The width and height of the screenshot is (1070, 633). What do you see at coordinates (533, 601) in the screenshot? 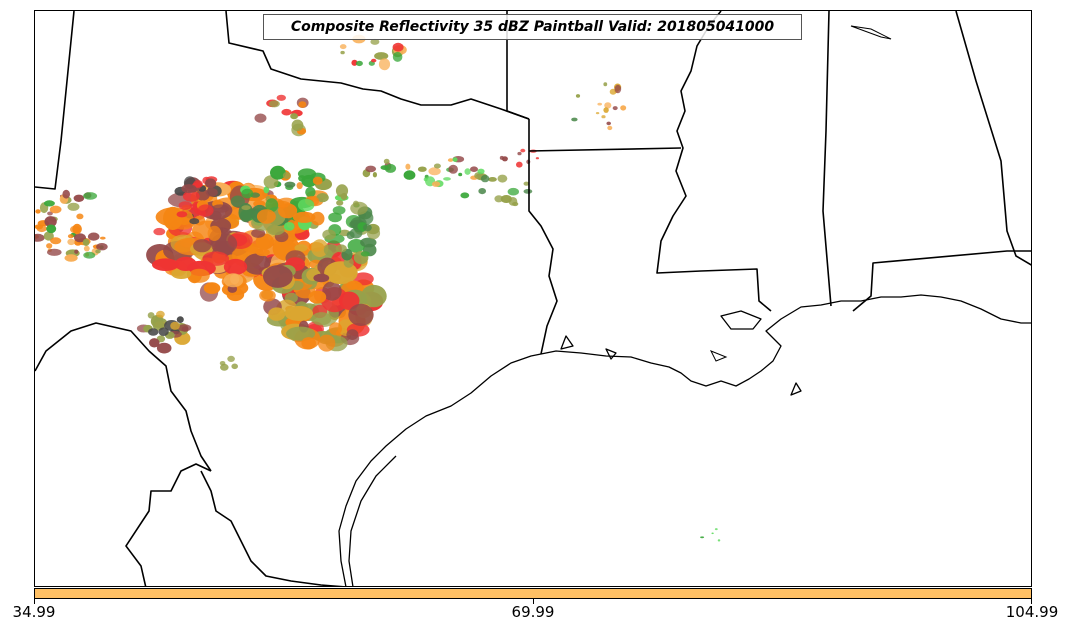
I see `colorbar-tick-mid` at bounding box center [533, 601].